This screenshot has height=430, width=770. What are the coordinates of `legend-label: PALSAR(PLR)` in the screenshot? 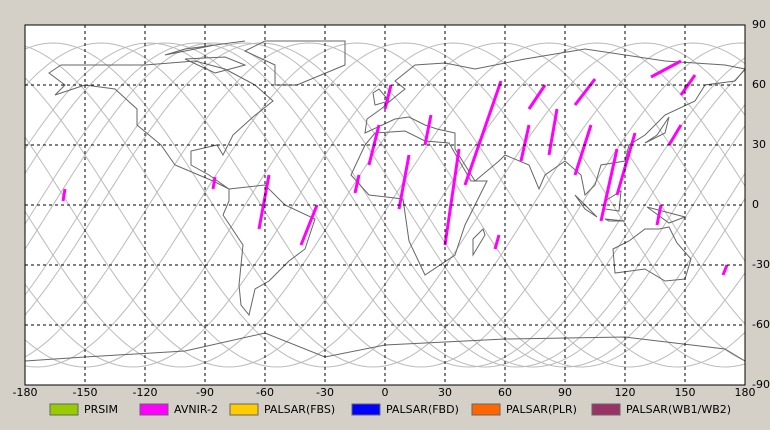 It's located at (541, 409).